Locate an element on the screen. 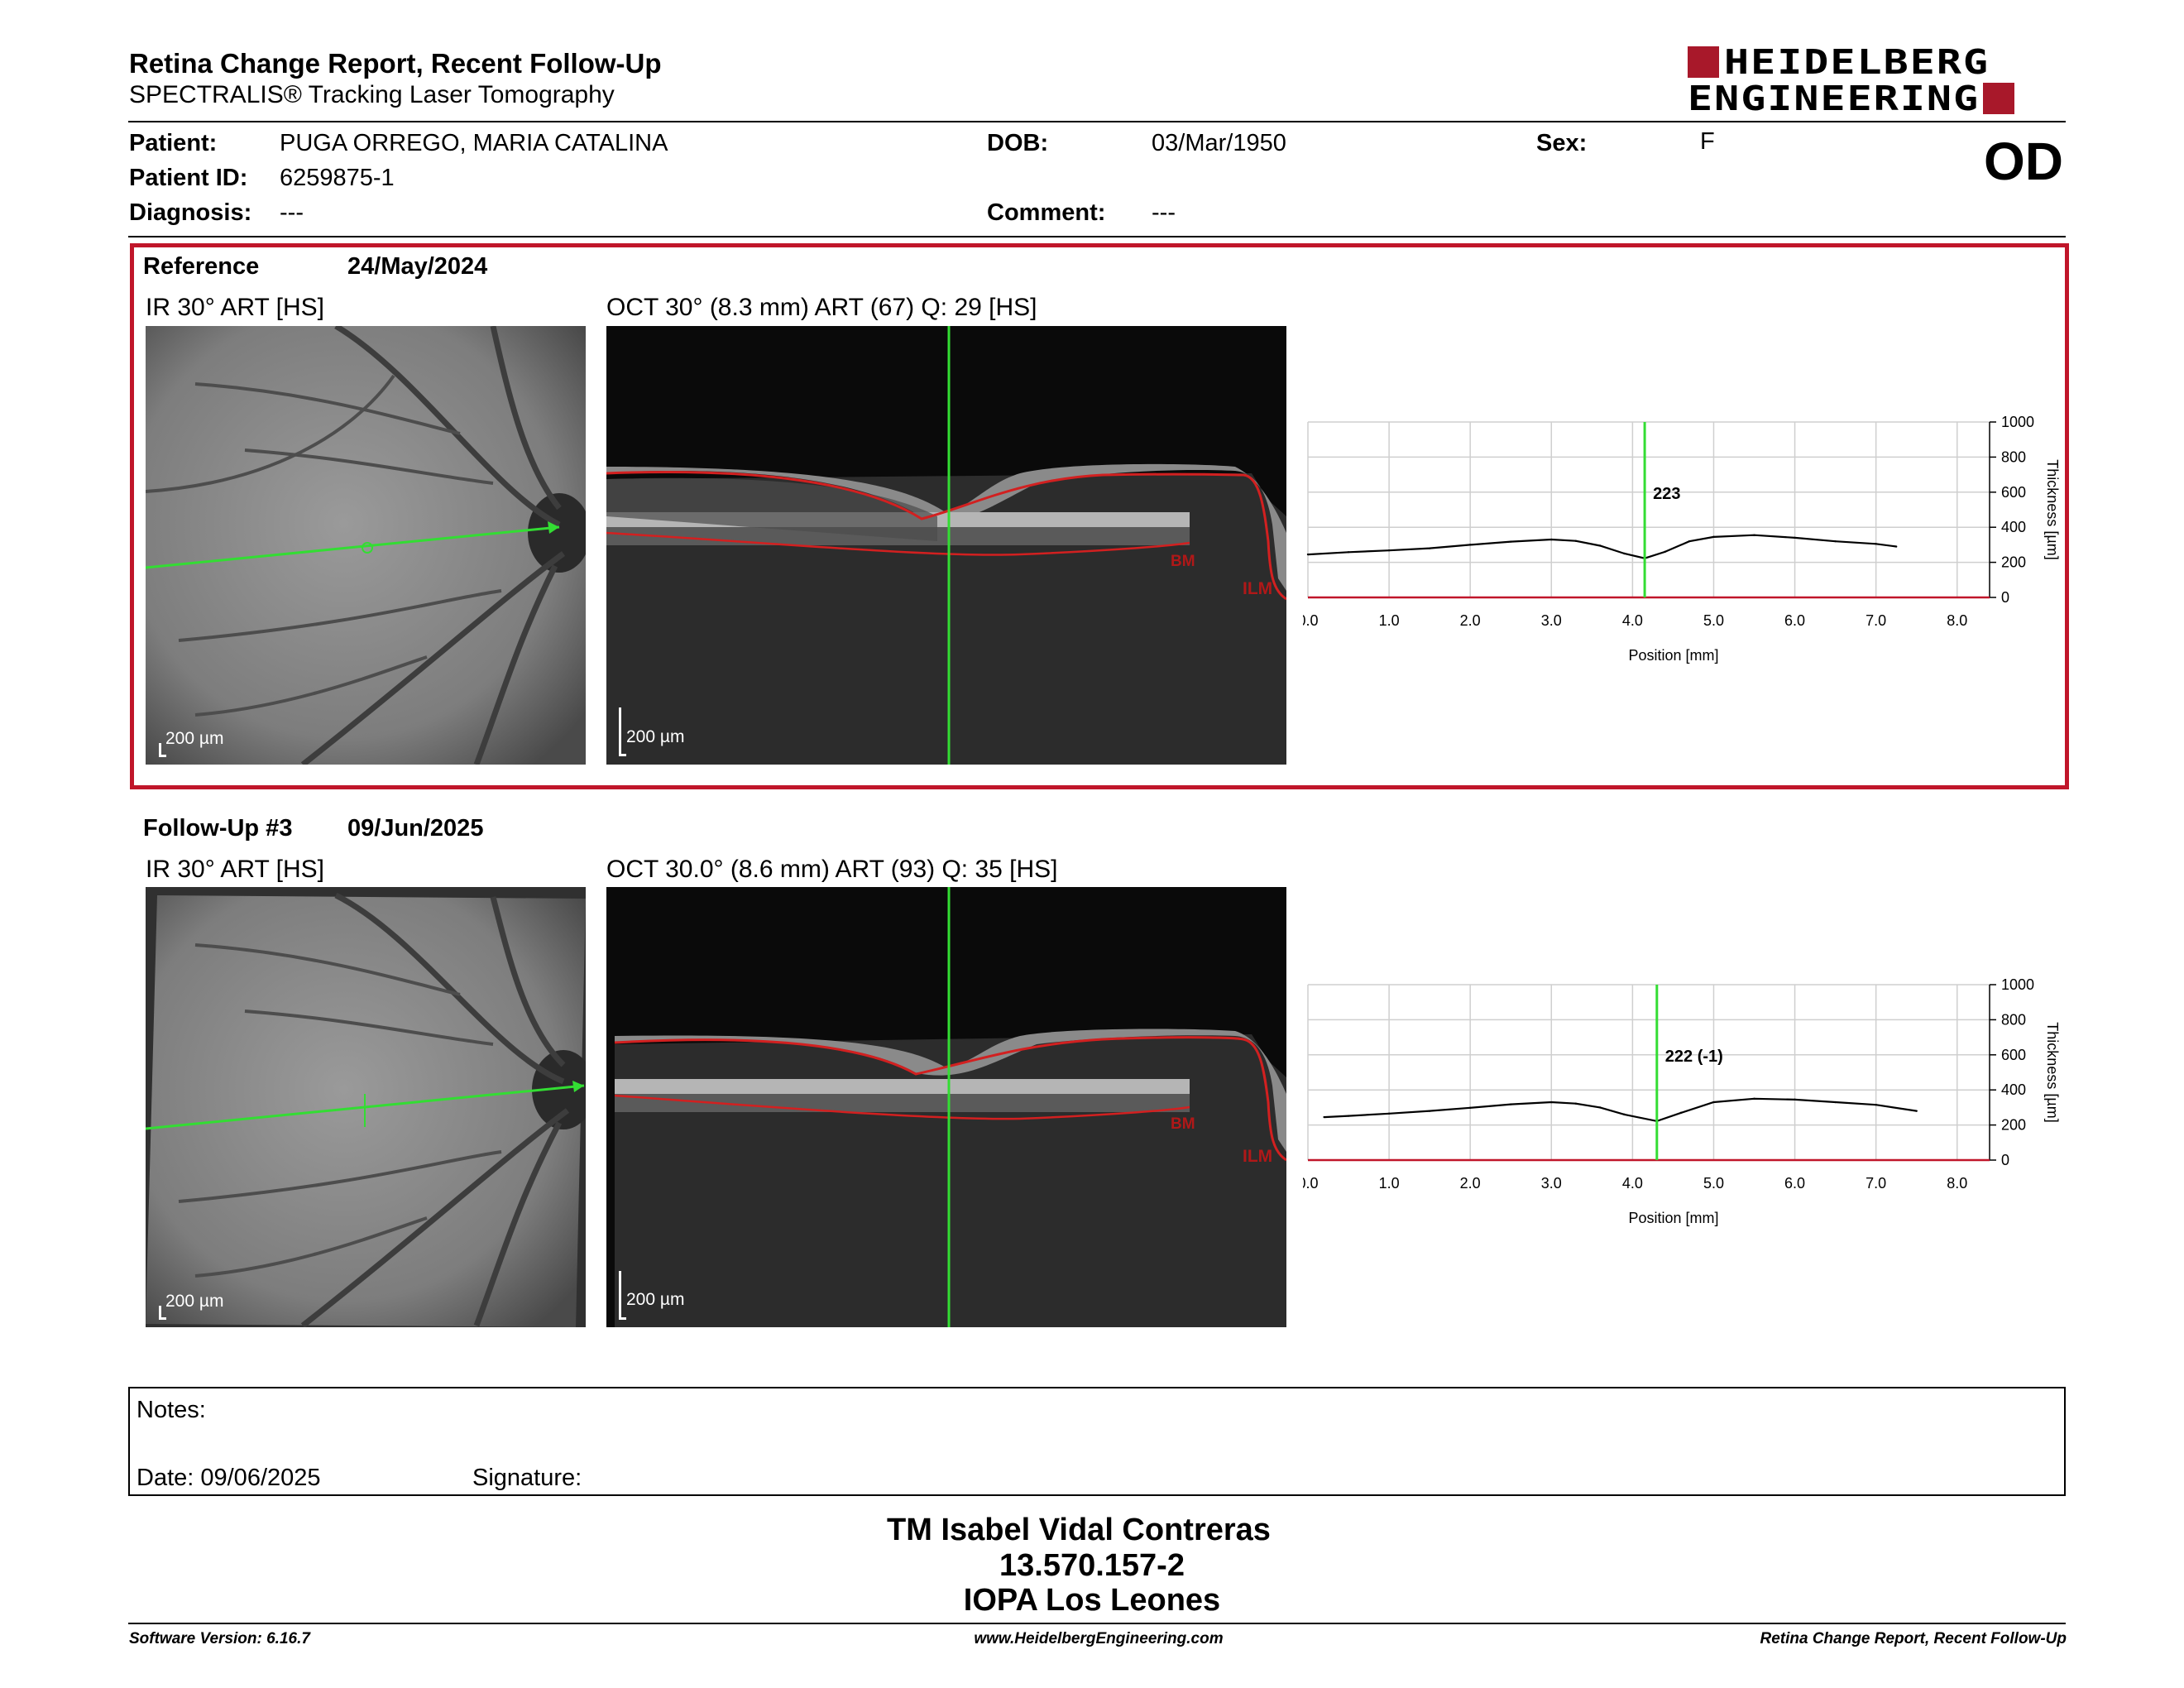  x-tick-label: 6.0 is located at coordinates (1794, 620).